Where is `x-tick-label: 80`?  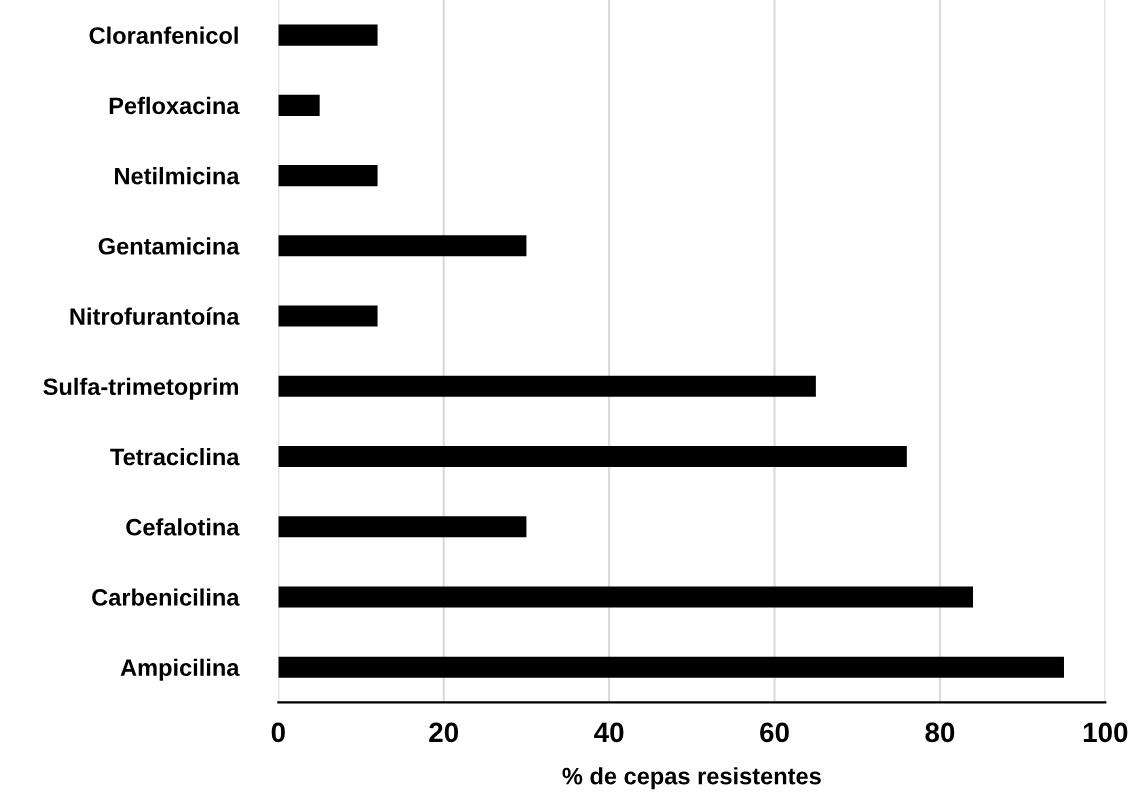 x-tick-label: 80 is located at coordinates (940, 732).